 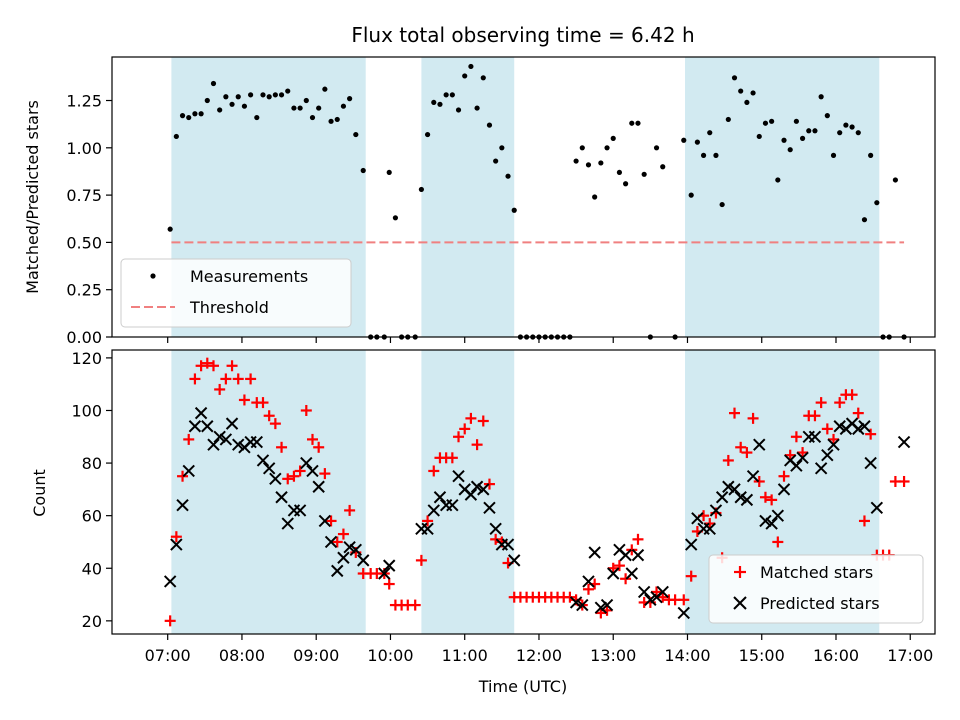 What do you see at coordinates (84, 101) in the screenshot?
I see `top-y-tick-label: 1.25` at bounding box center [84, 101].